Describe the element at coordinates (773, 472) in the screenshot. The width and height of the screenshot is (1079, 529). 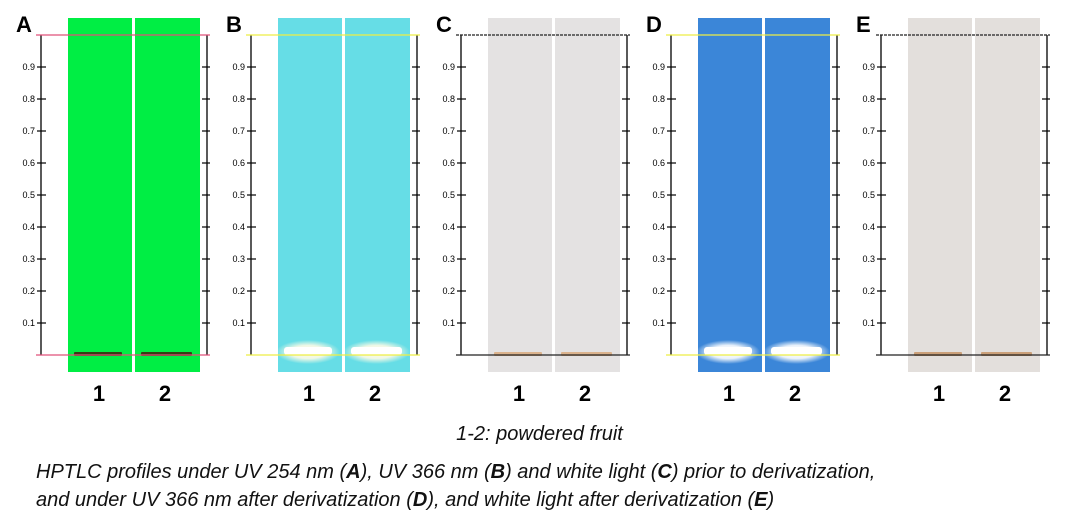
I see `desc-text: ) prior to derivatization,` at that location.